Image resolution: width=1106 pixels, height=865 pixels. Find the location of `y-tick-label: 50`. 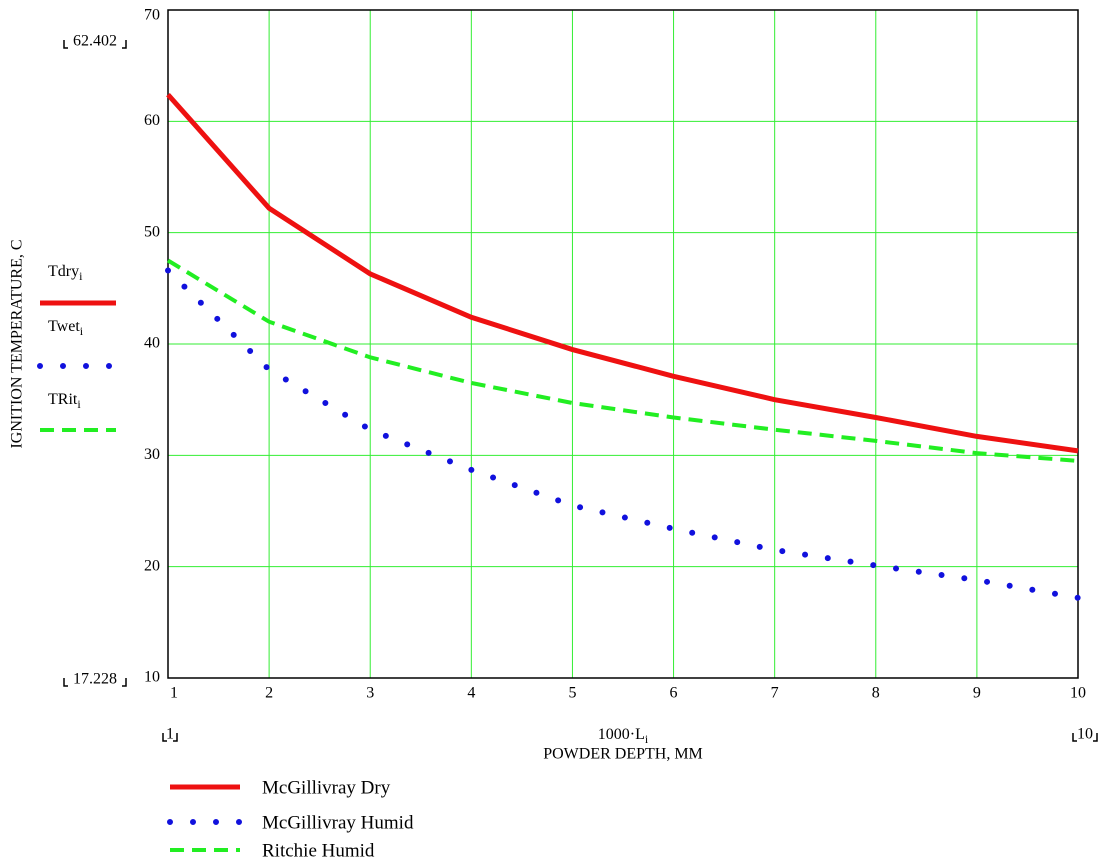

y-tick-label: 50 is located at coordinates (152, 231).